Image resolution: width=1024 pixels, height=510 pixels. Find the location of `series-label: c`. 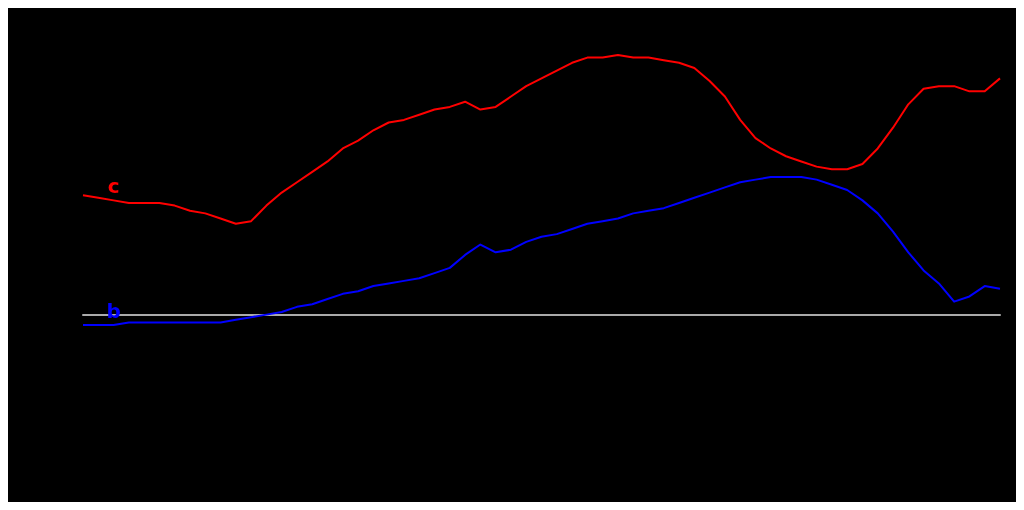

series-label: c is located at coordinates (113, 186).